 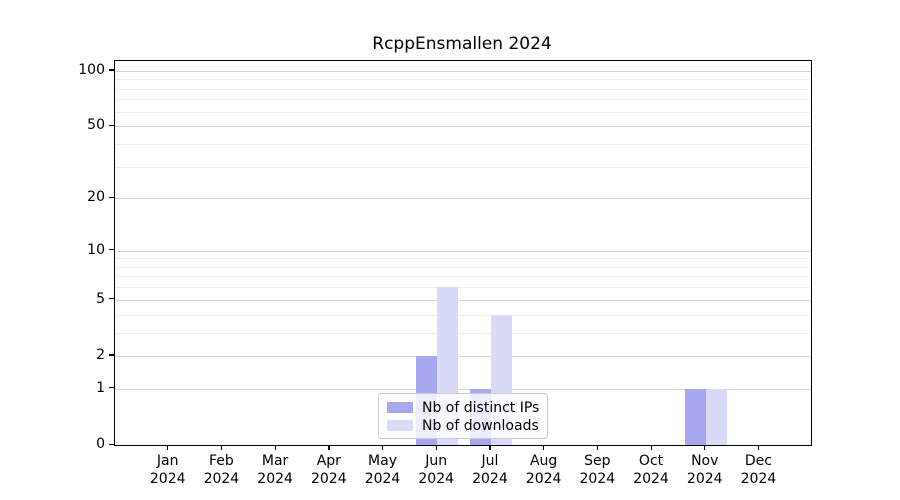 What do you see at coordinates (91, 69) in the screenshot?
I see `y-axis-tick-label: 100` at bounding box center [91, 69].